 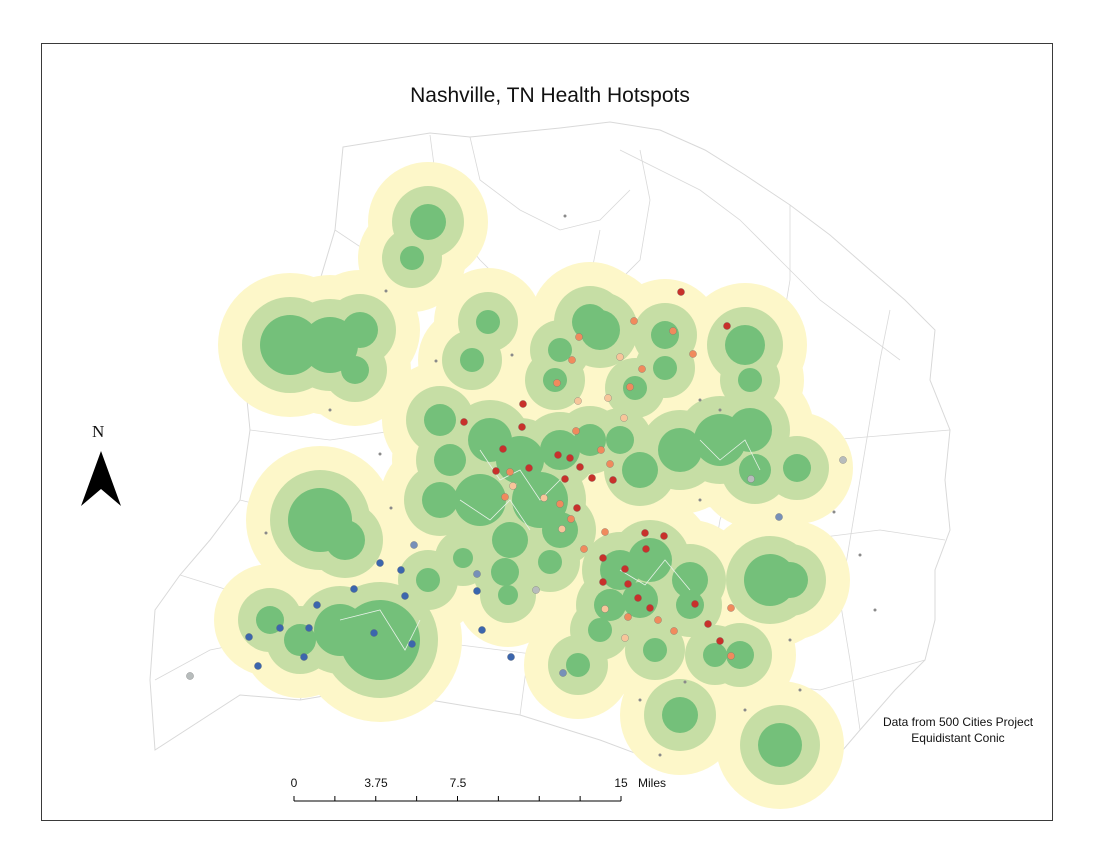 What do you see at coordinates (294, 783) in the screenshot?
I see `scale-label-0: 0` at bounding box center [294, 783].